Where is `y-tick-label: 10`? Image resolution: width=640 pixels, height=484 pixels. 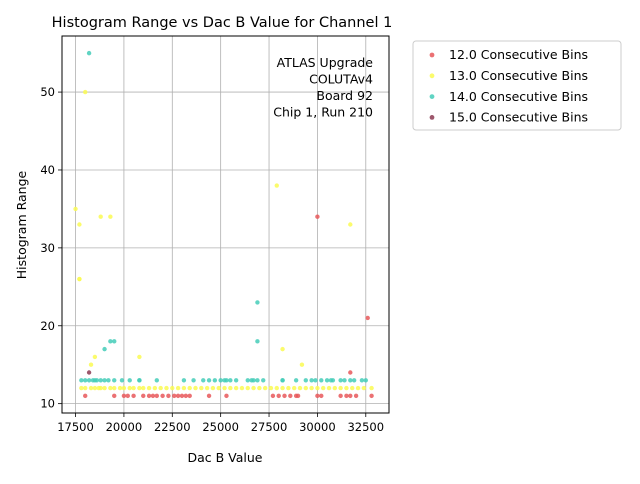 y-tick-label: 10 is located at coordinates (47, 404).